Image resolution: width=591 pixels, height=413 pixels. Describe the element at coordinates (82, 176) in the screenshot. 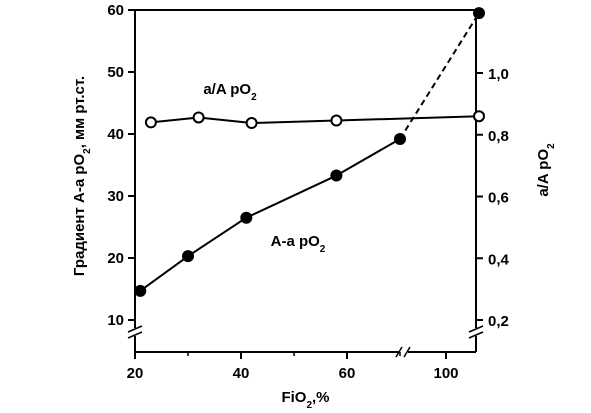

I see `y-left-axis-title: Градиент А-а pO2, мм рт.ст.` at that location.